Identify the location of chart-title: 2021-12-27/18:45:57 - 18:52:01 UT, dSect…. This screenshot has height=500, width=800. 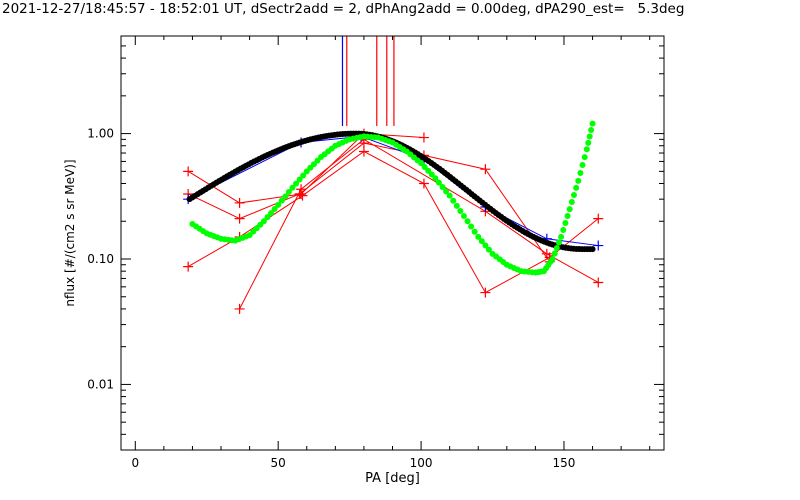
(343, 9).